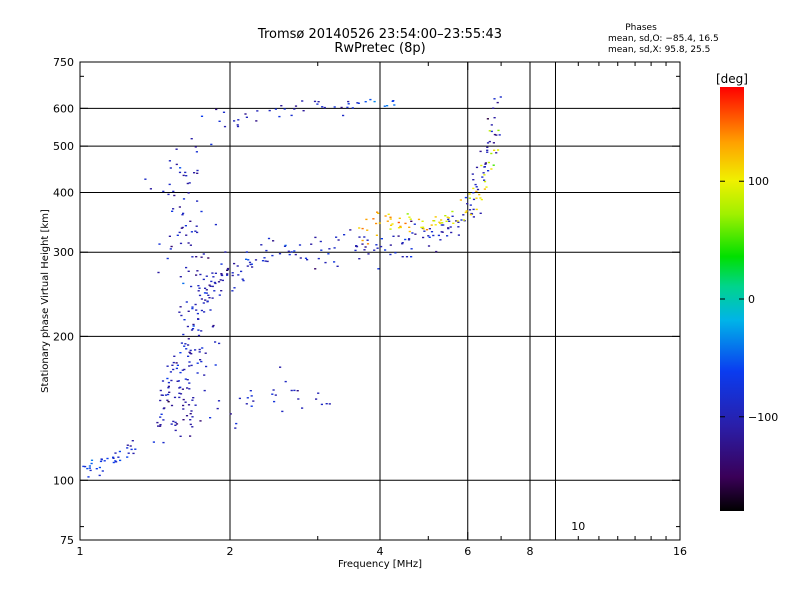  What do you see at coordinates (230, 551) in the screenshot?
I see `x-tick-label: 2` at bounding box center [230, 551].